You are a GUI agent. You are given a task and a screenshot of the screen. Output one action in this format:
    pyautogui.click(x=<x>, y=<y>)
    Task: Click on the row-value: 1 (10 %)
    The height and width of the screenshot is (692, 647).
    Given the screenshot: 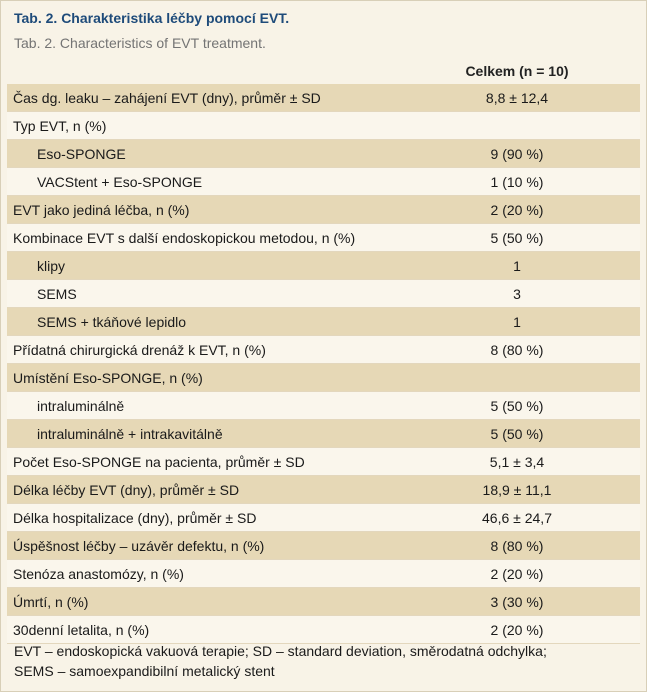 What is the action you would take?
    pyautogui.click(x=517, y=181)
    